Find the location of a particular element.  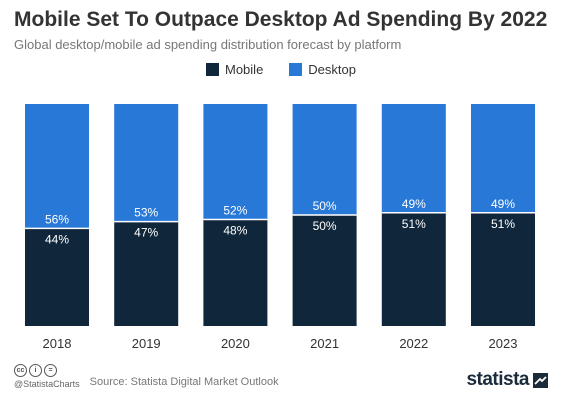

data-label-mobile-2022: 51% is located at coordinates (414, 224).